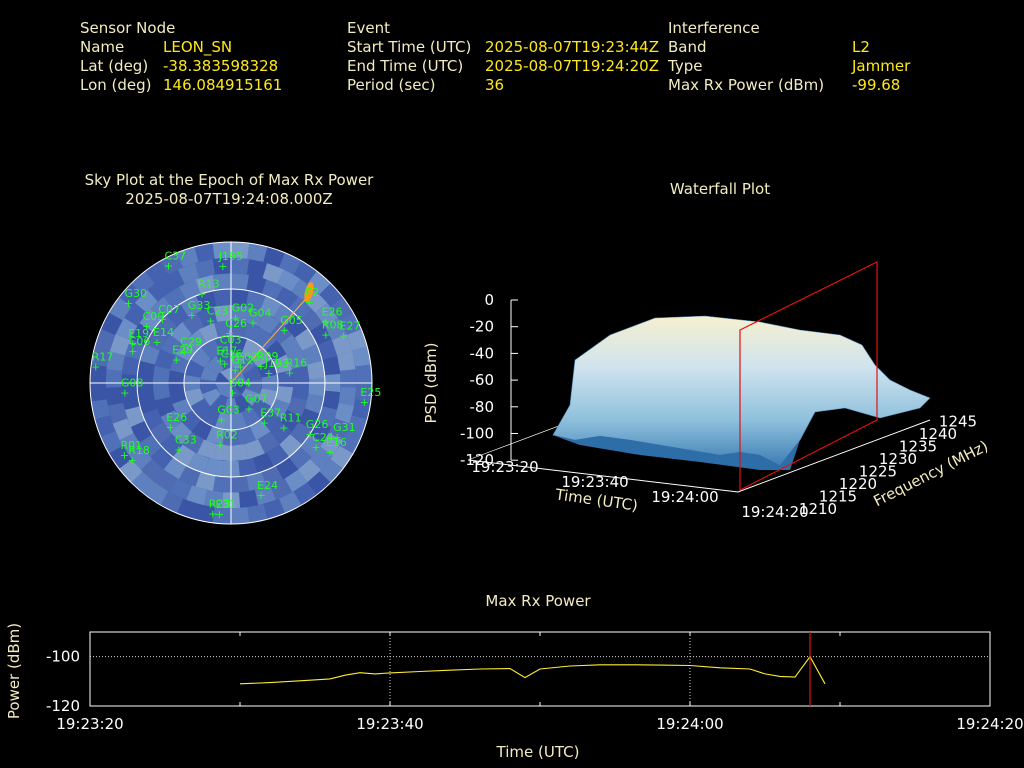 The image size is (1024, 768). What do you see at coordinates (489, 300) in the screenshot?
I see `z-tick-label: 0` at bounding box center [489, 300].